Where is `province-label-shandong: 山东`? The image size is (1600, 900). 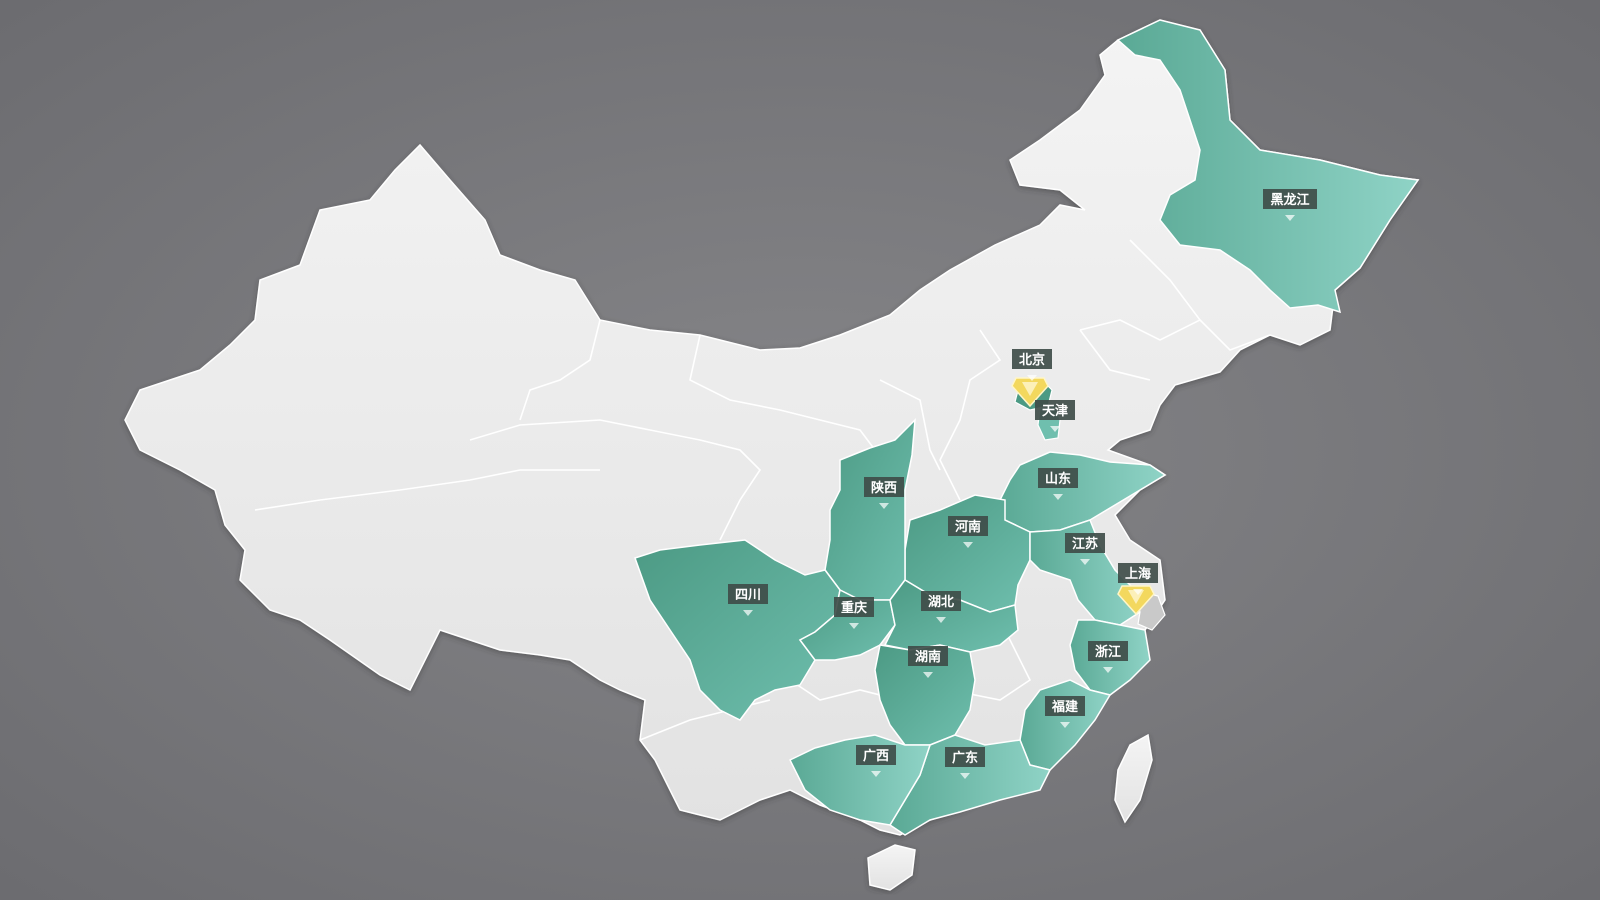
province-label-shandong: 山东 is located at coordinates (1058, 484).